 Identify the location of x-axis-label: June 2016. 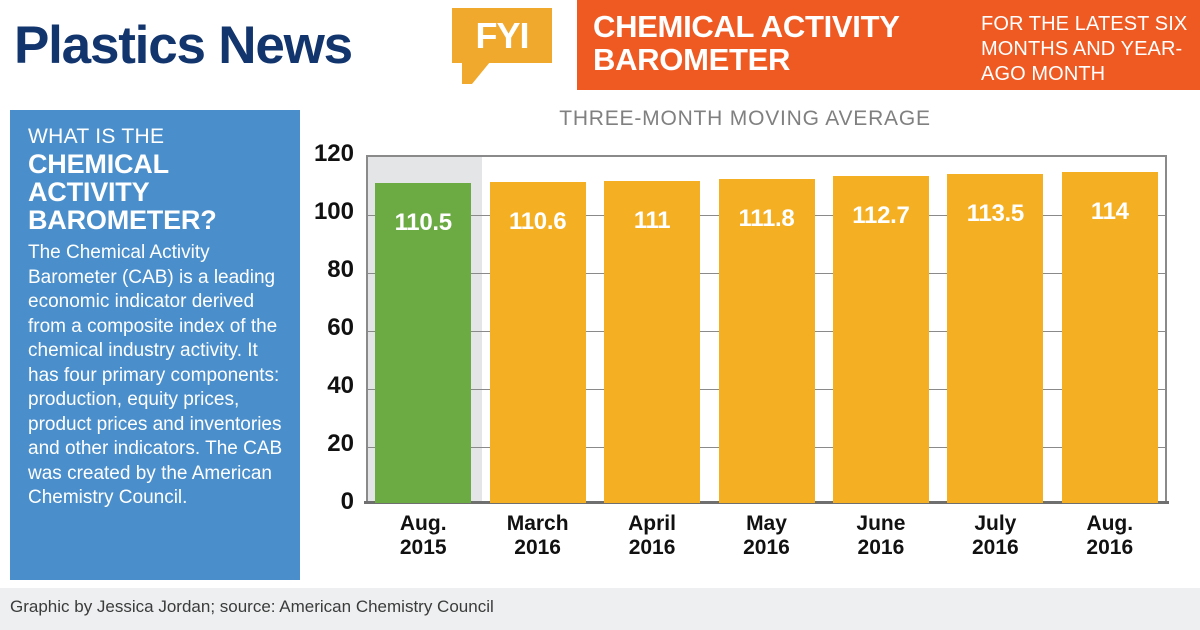
(881, 536).